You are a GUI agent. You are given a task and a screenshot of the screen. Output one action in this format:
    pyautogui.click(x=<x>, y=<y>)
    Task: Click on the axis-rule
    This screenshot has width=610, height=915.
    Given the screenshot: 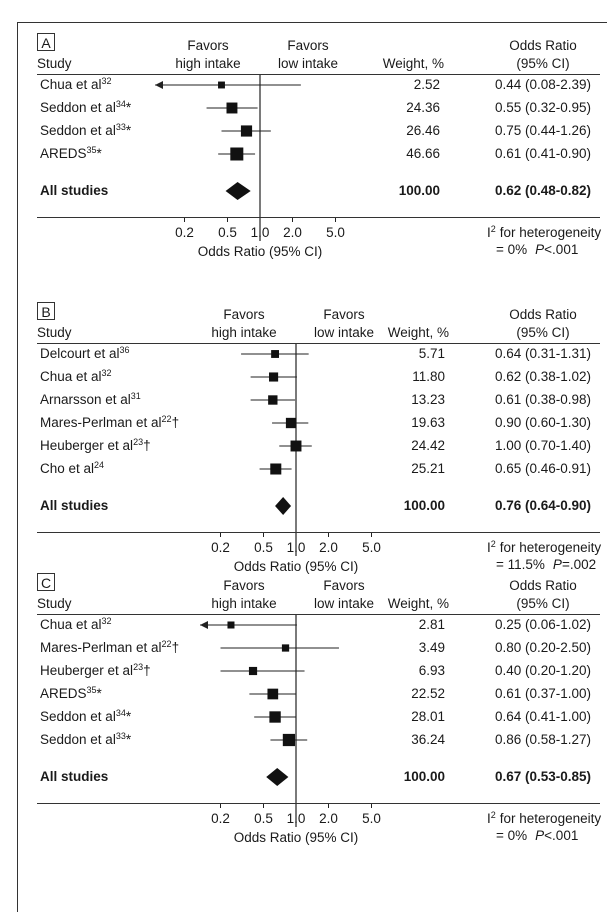 What is the action you would take?
    pyautogui.click(x=318, y=217)
    